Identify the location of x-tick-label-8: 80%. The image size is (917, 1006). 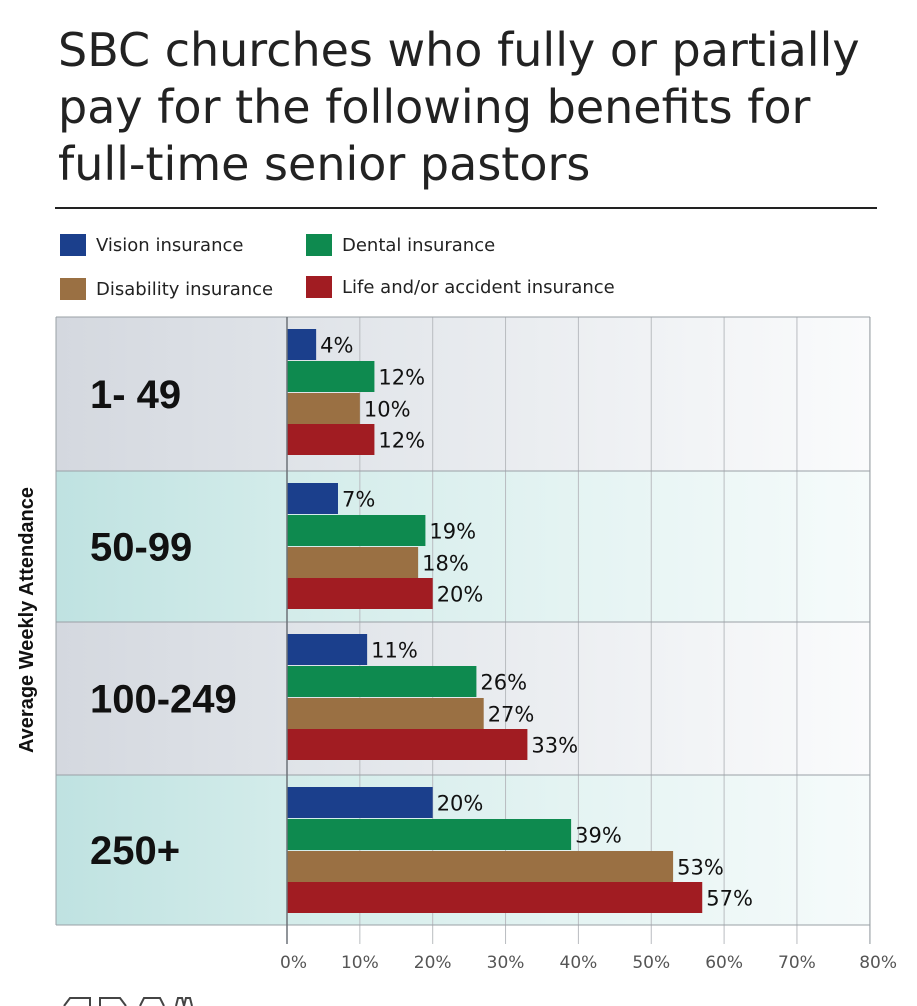
(878, 963).